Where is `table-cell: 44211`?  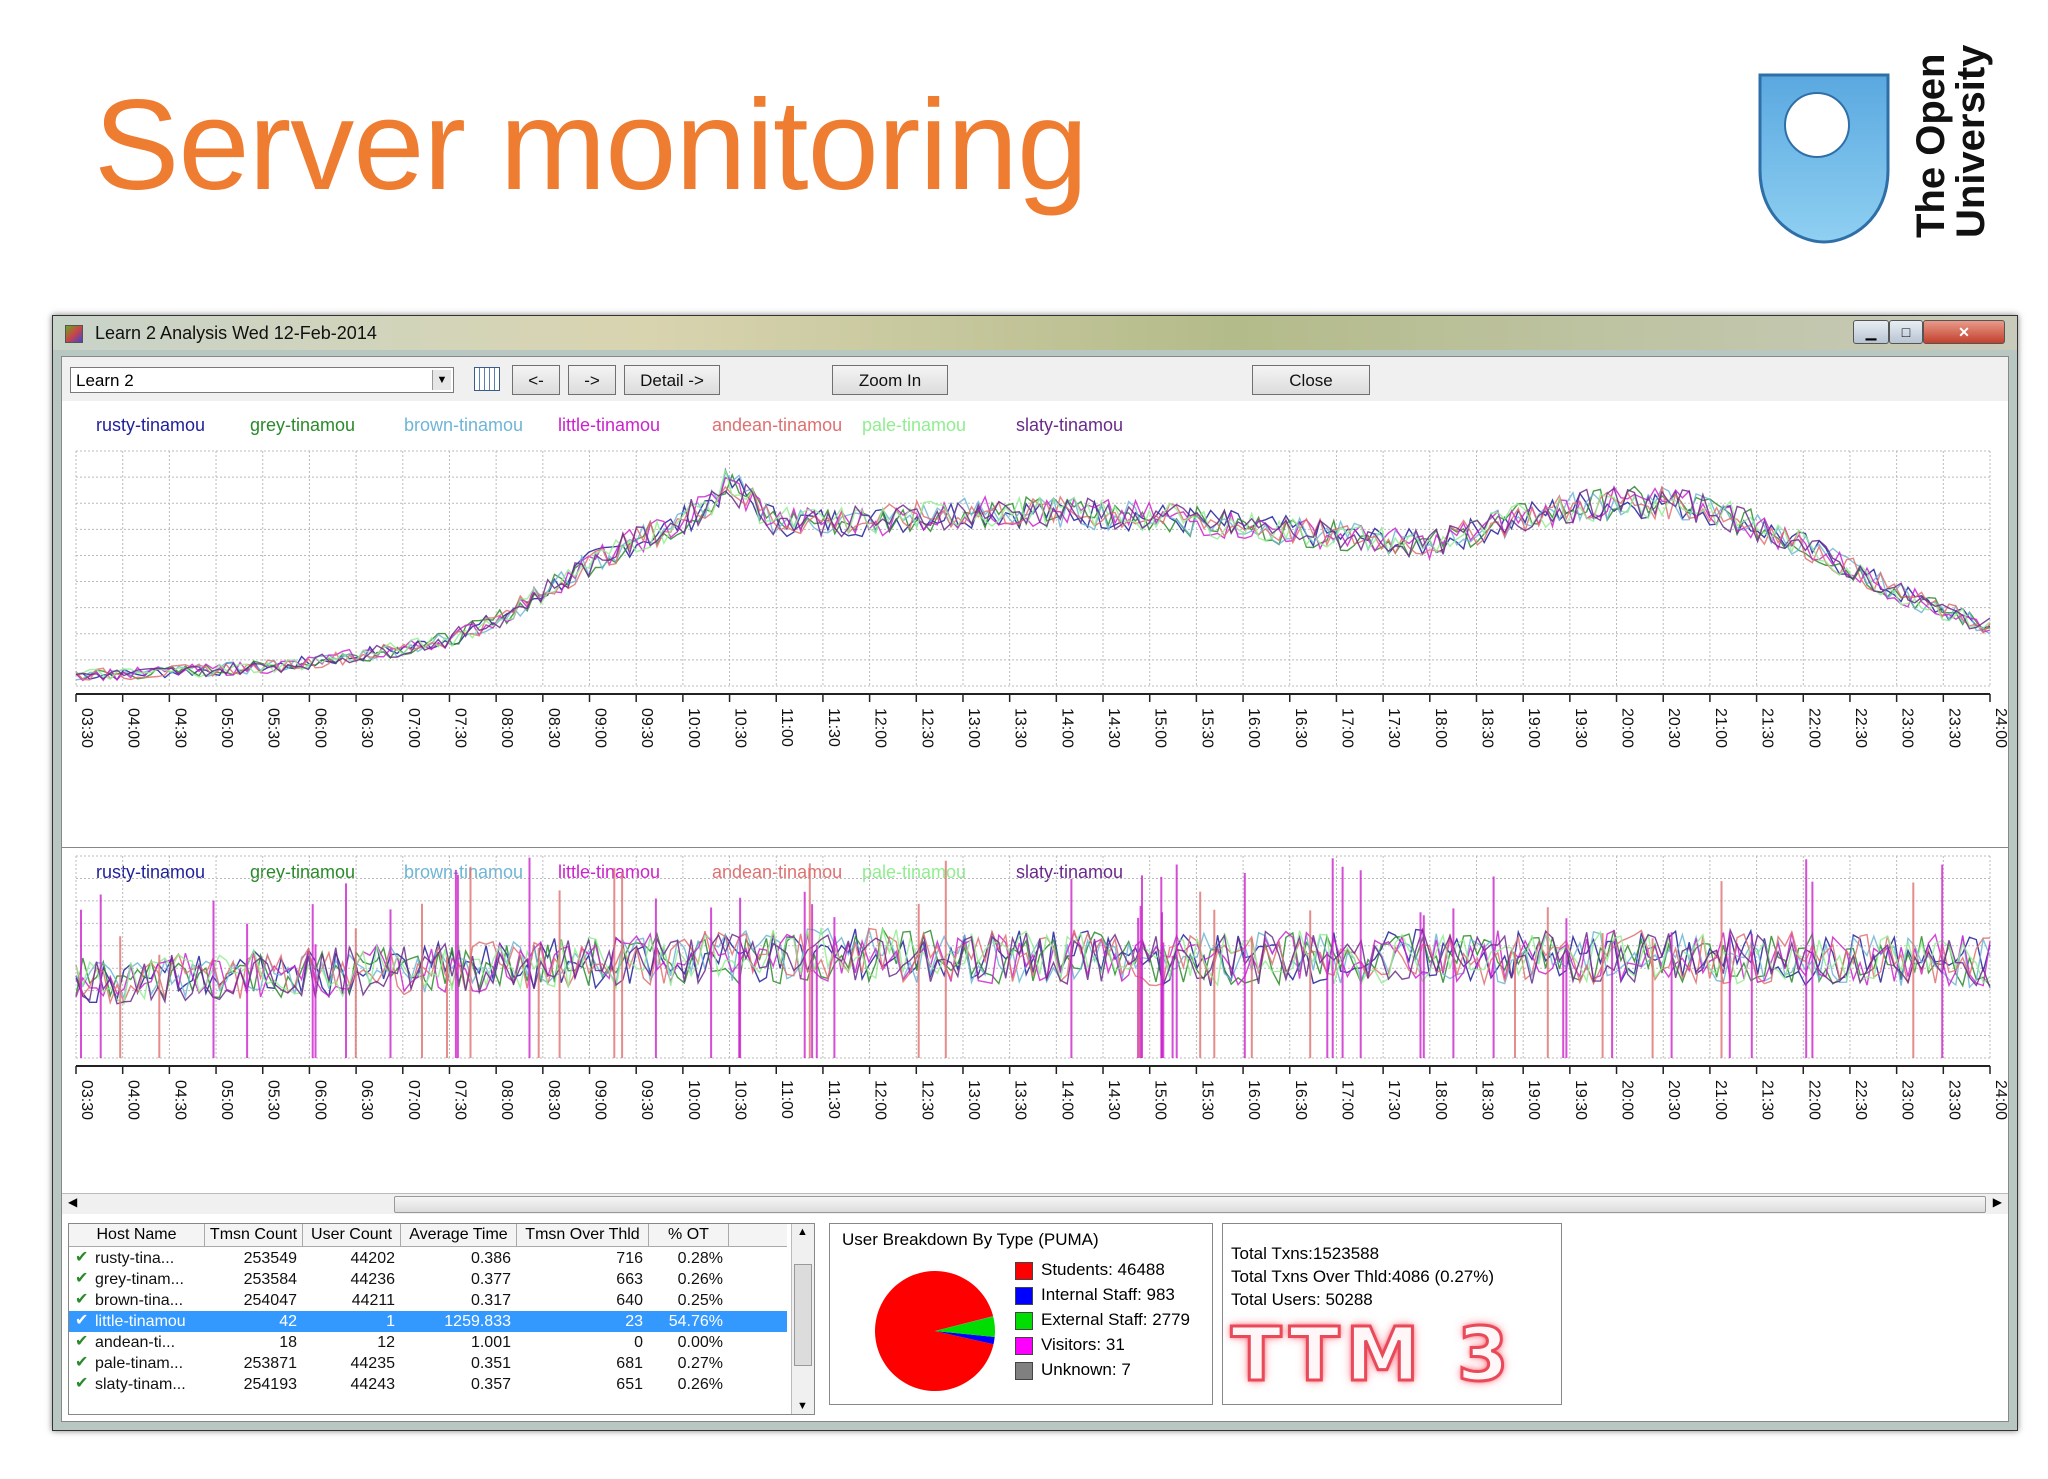
table-cell: 44211 is located at coordinates (373, 1300).